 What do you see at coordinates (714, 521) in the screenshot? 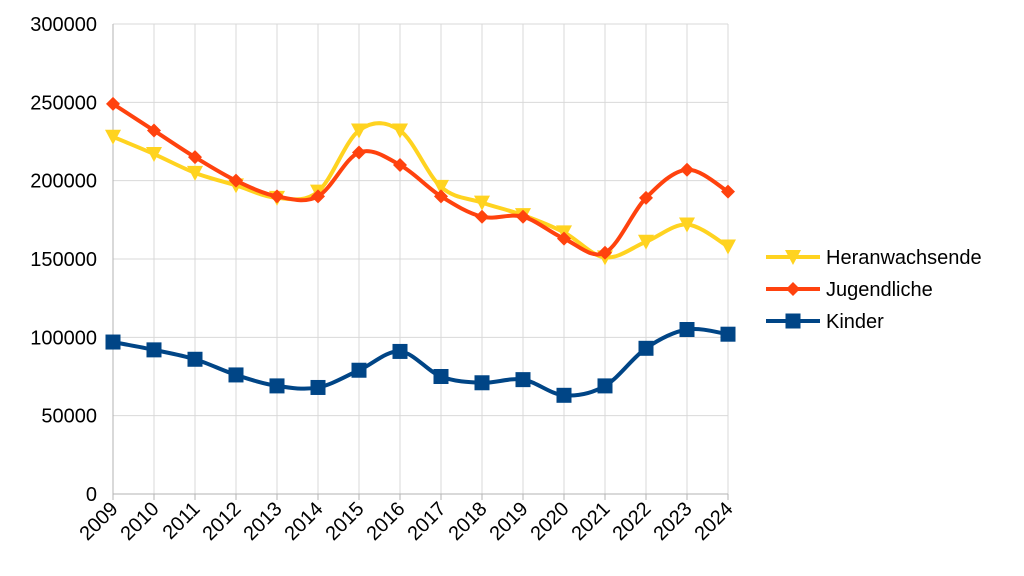
I see `x-tick-label: 2024` at bounding box center [714, 521].